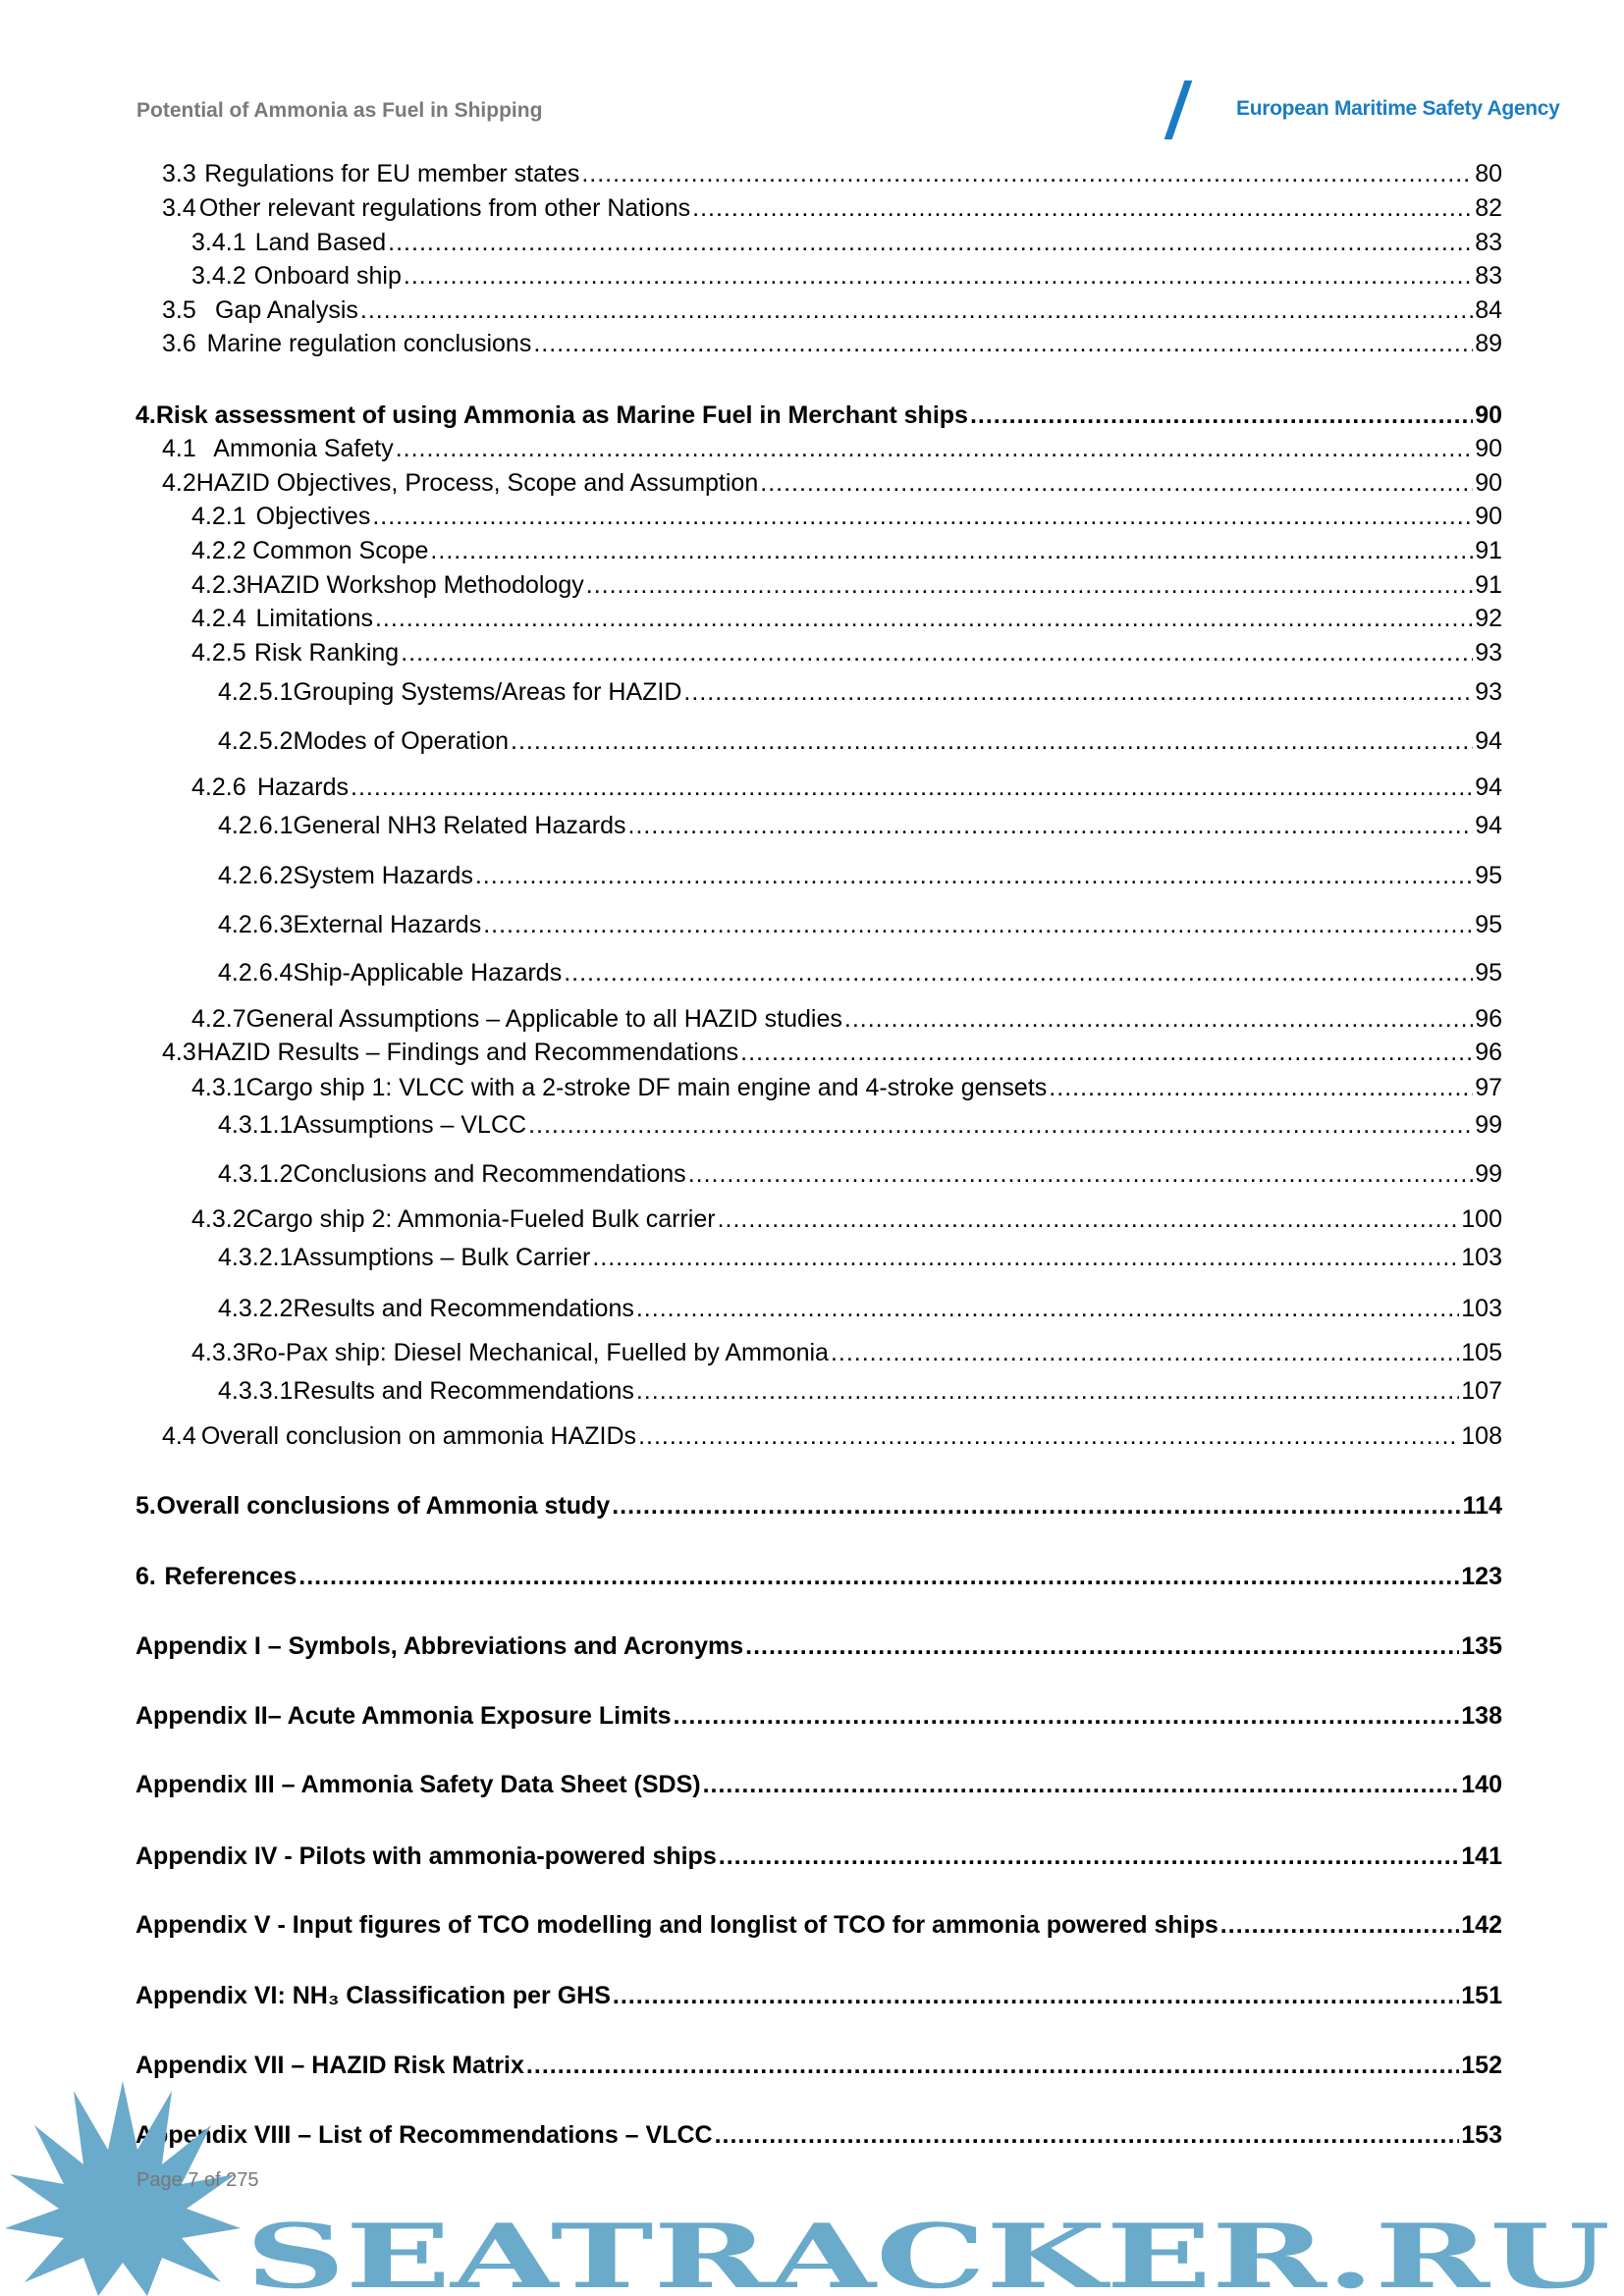  What do you see at coordinates (428, 973) in the screenshot?
I see `toc-entry-title: Ship-Applicable Hazards` at bounding box center [428, 973].